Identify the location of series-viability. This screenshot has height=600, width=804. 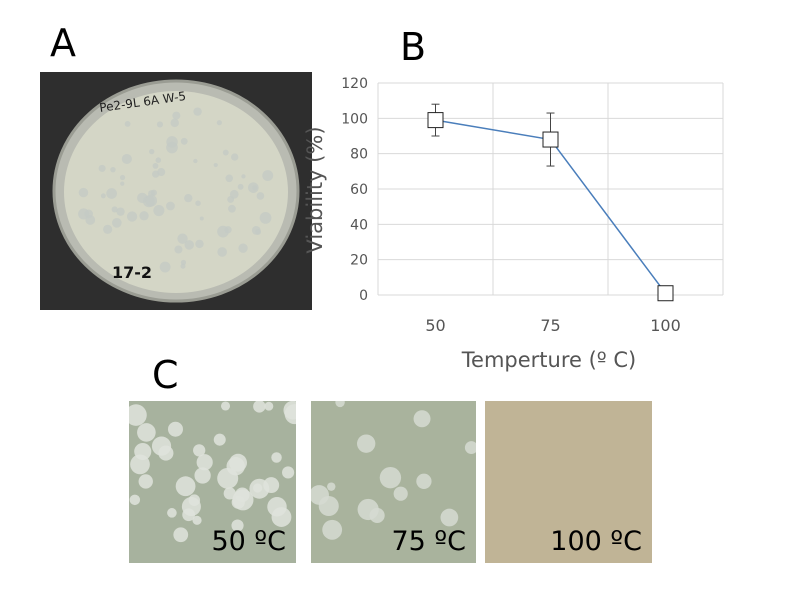
(550, 202).